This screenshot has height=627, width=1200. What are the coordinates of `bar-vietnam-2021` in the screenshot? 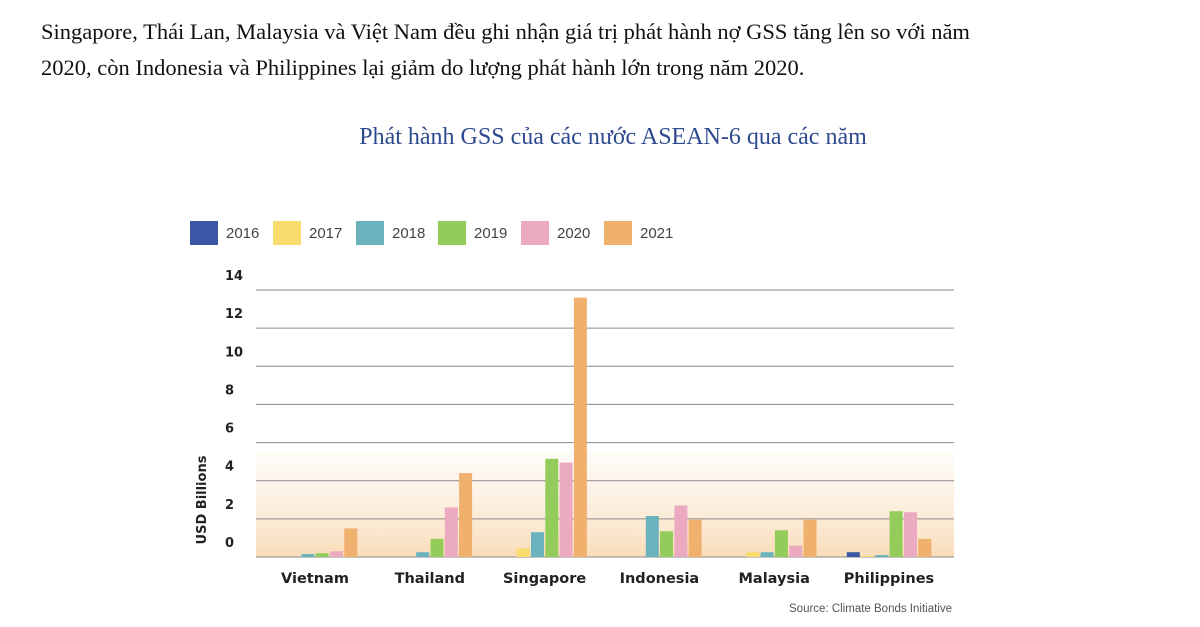 It's located at (351, 542).